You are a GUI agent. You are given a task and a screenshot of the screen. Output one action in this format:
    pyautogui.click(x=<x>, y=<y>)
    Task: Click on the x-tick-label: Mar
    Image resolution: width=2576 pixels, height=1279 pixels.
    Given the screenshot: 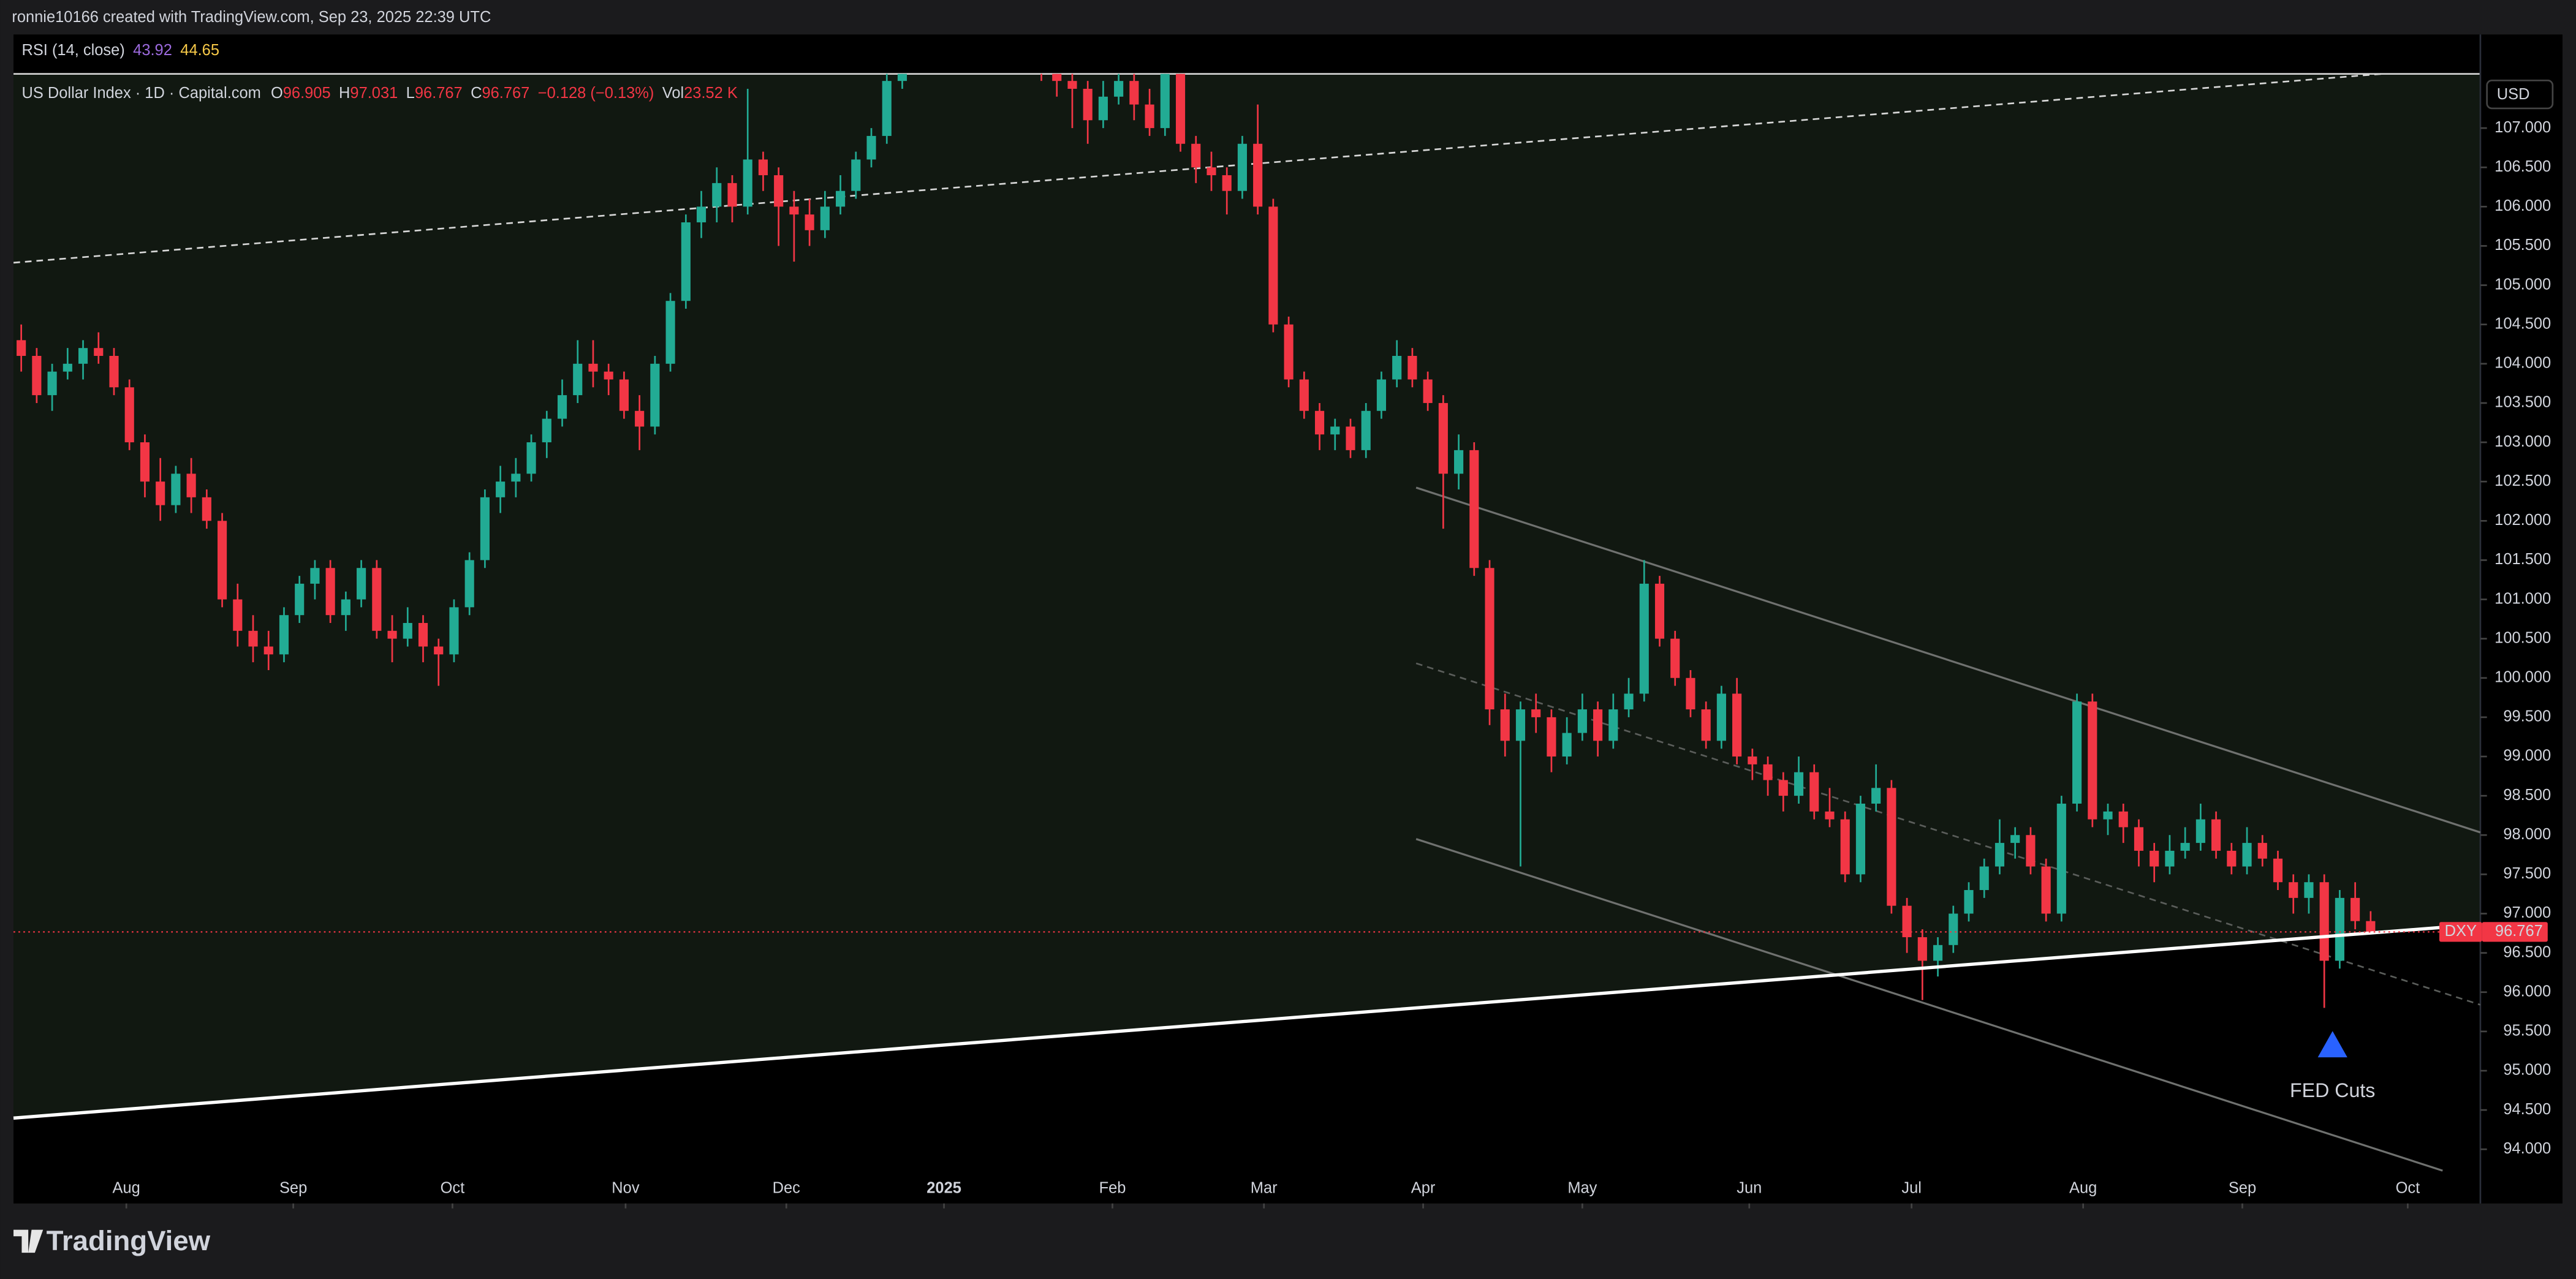 What is the action you would take?
    pyautogui.click(x=1264, y=1187)
    